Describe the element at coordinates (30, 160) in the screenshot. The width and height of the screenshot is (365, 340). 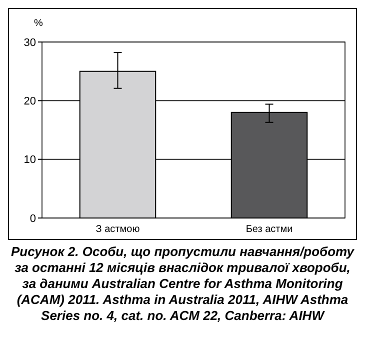
I see `y-tick-label: 10` at that location.